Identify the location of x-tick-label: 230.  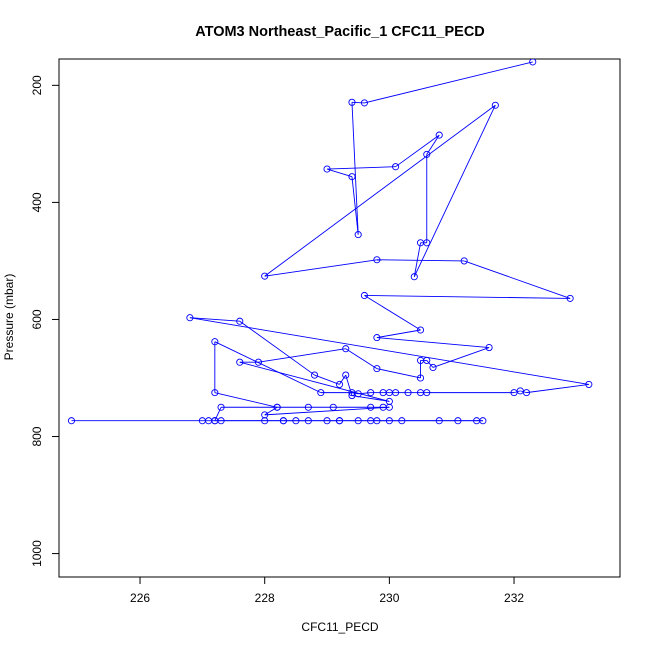
(389, 598).